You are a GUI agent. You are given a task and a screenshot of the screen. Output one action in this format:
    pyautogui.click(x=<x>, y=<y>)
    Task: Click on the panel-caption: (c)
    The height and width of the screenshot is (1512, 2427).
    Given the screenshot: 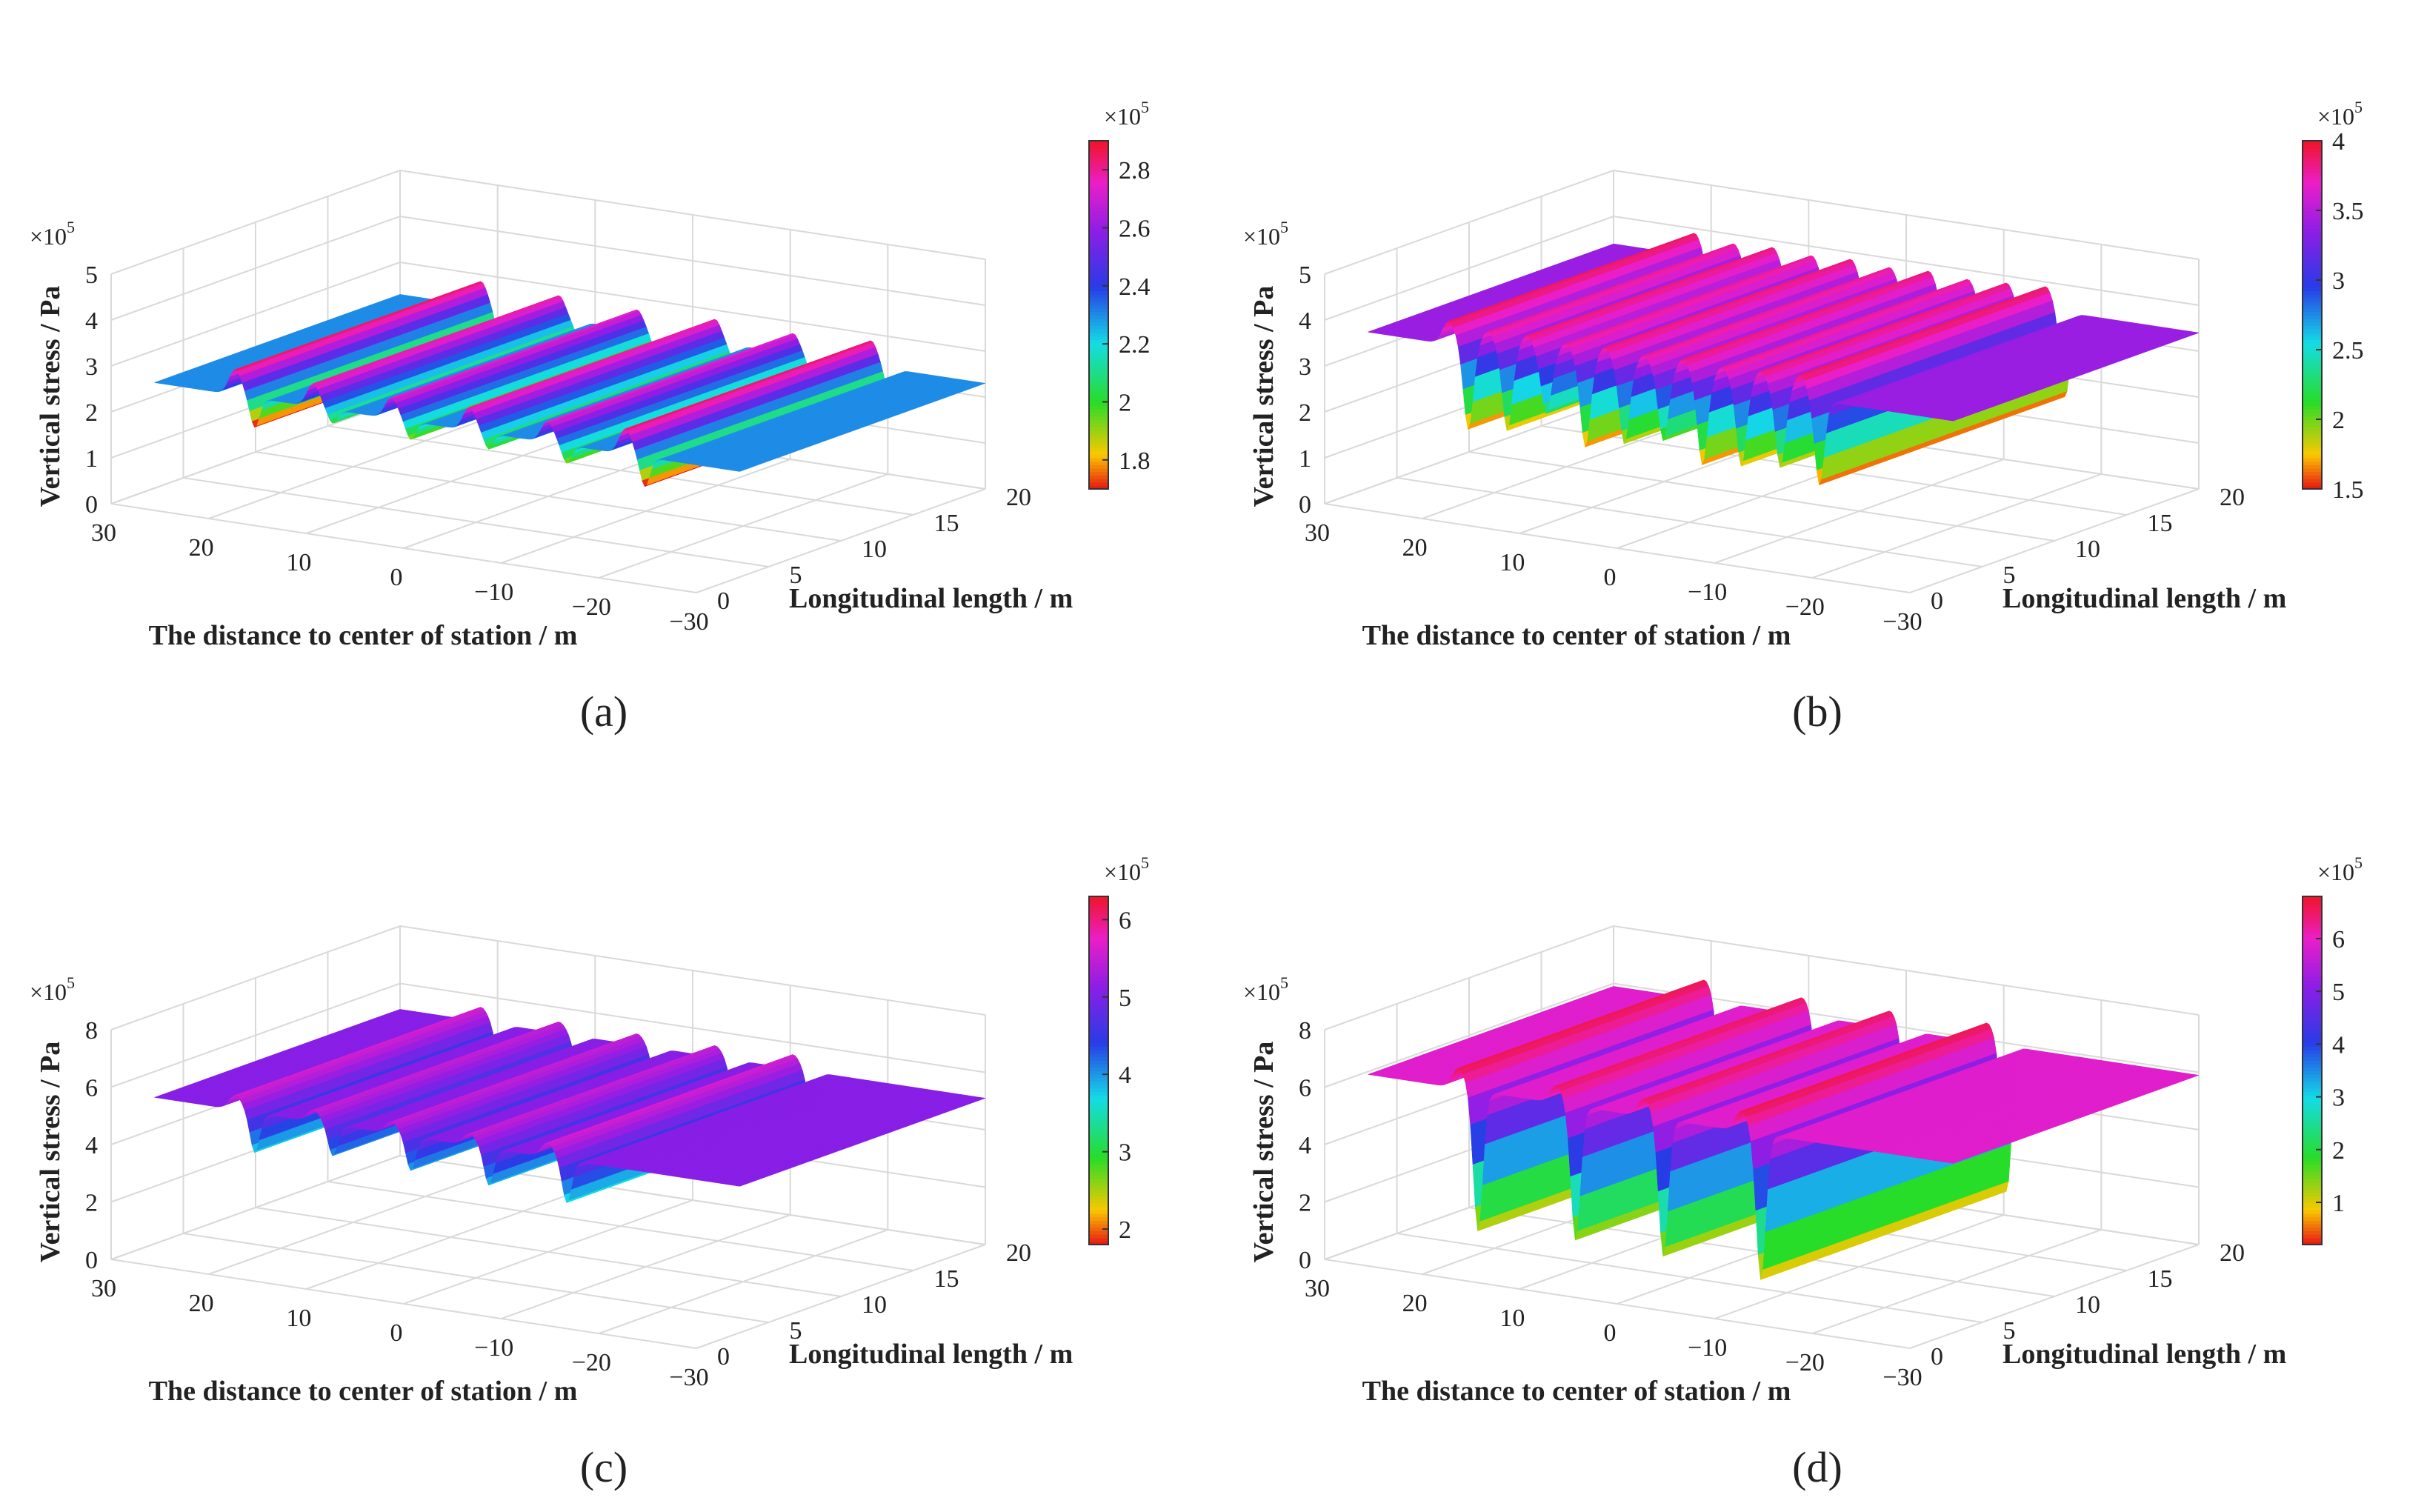 What is the action you would take?
    pyautogui.click(x=603, y=1467)
    